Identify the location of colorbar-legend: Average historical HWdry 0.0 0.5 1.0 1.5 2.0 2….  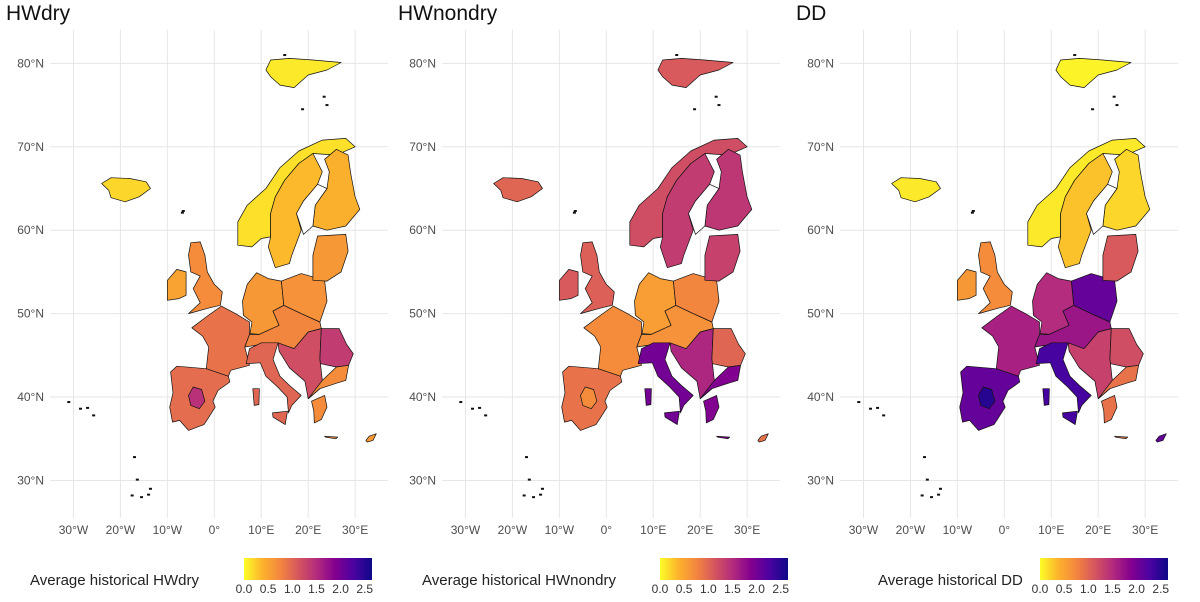
(200, 576).